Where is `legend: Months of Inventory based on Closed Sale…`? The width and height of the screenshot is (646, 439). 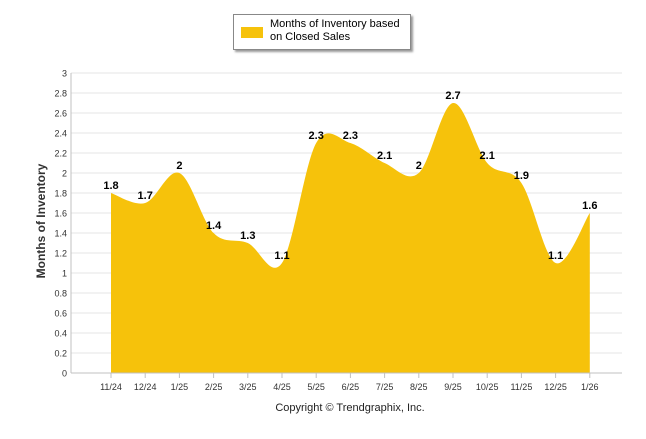 legend: Months of Inventory based on Closed Sale… is located at coordinates (322, 32).